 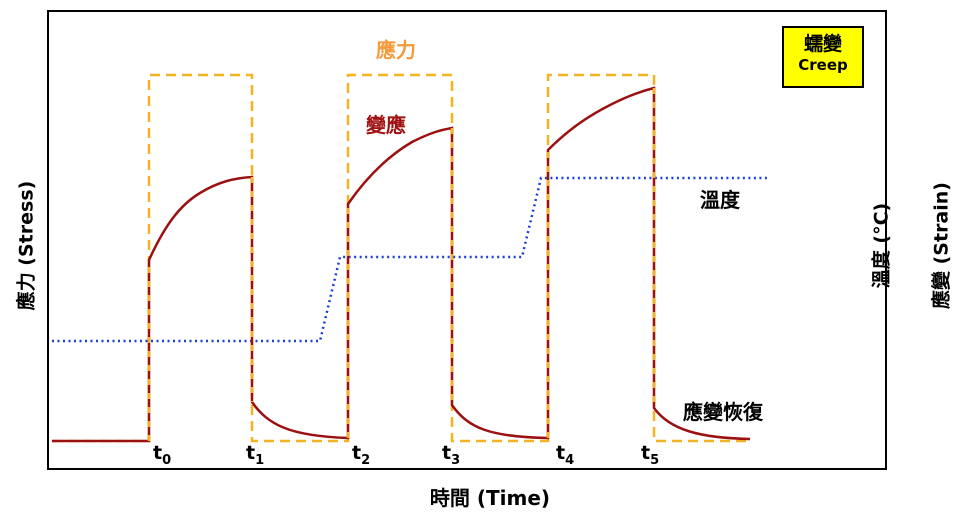 What do you see at coordinates (162, 455) in the screenshot?
I see `time-marker-t0: t0` at bounding box center [162, 455].